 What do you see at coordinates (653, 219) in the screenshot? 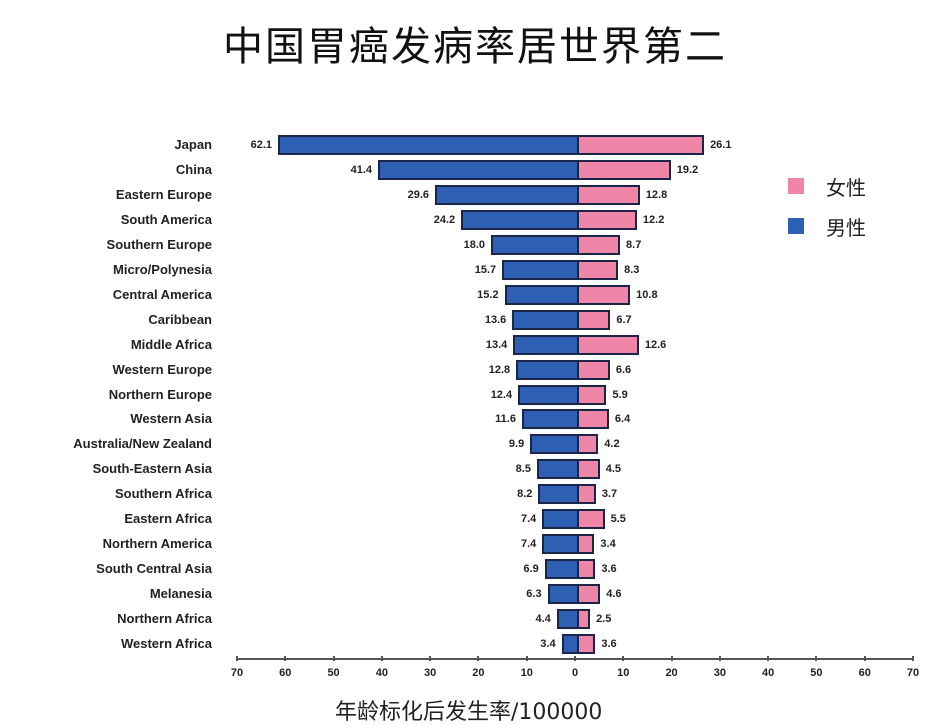
I see `value-label-female: 12.2` at bounding box center [653, 219].